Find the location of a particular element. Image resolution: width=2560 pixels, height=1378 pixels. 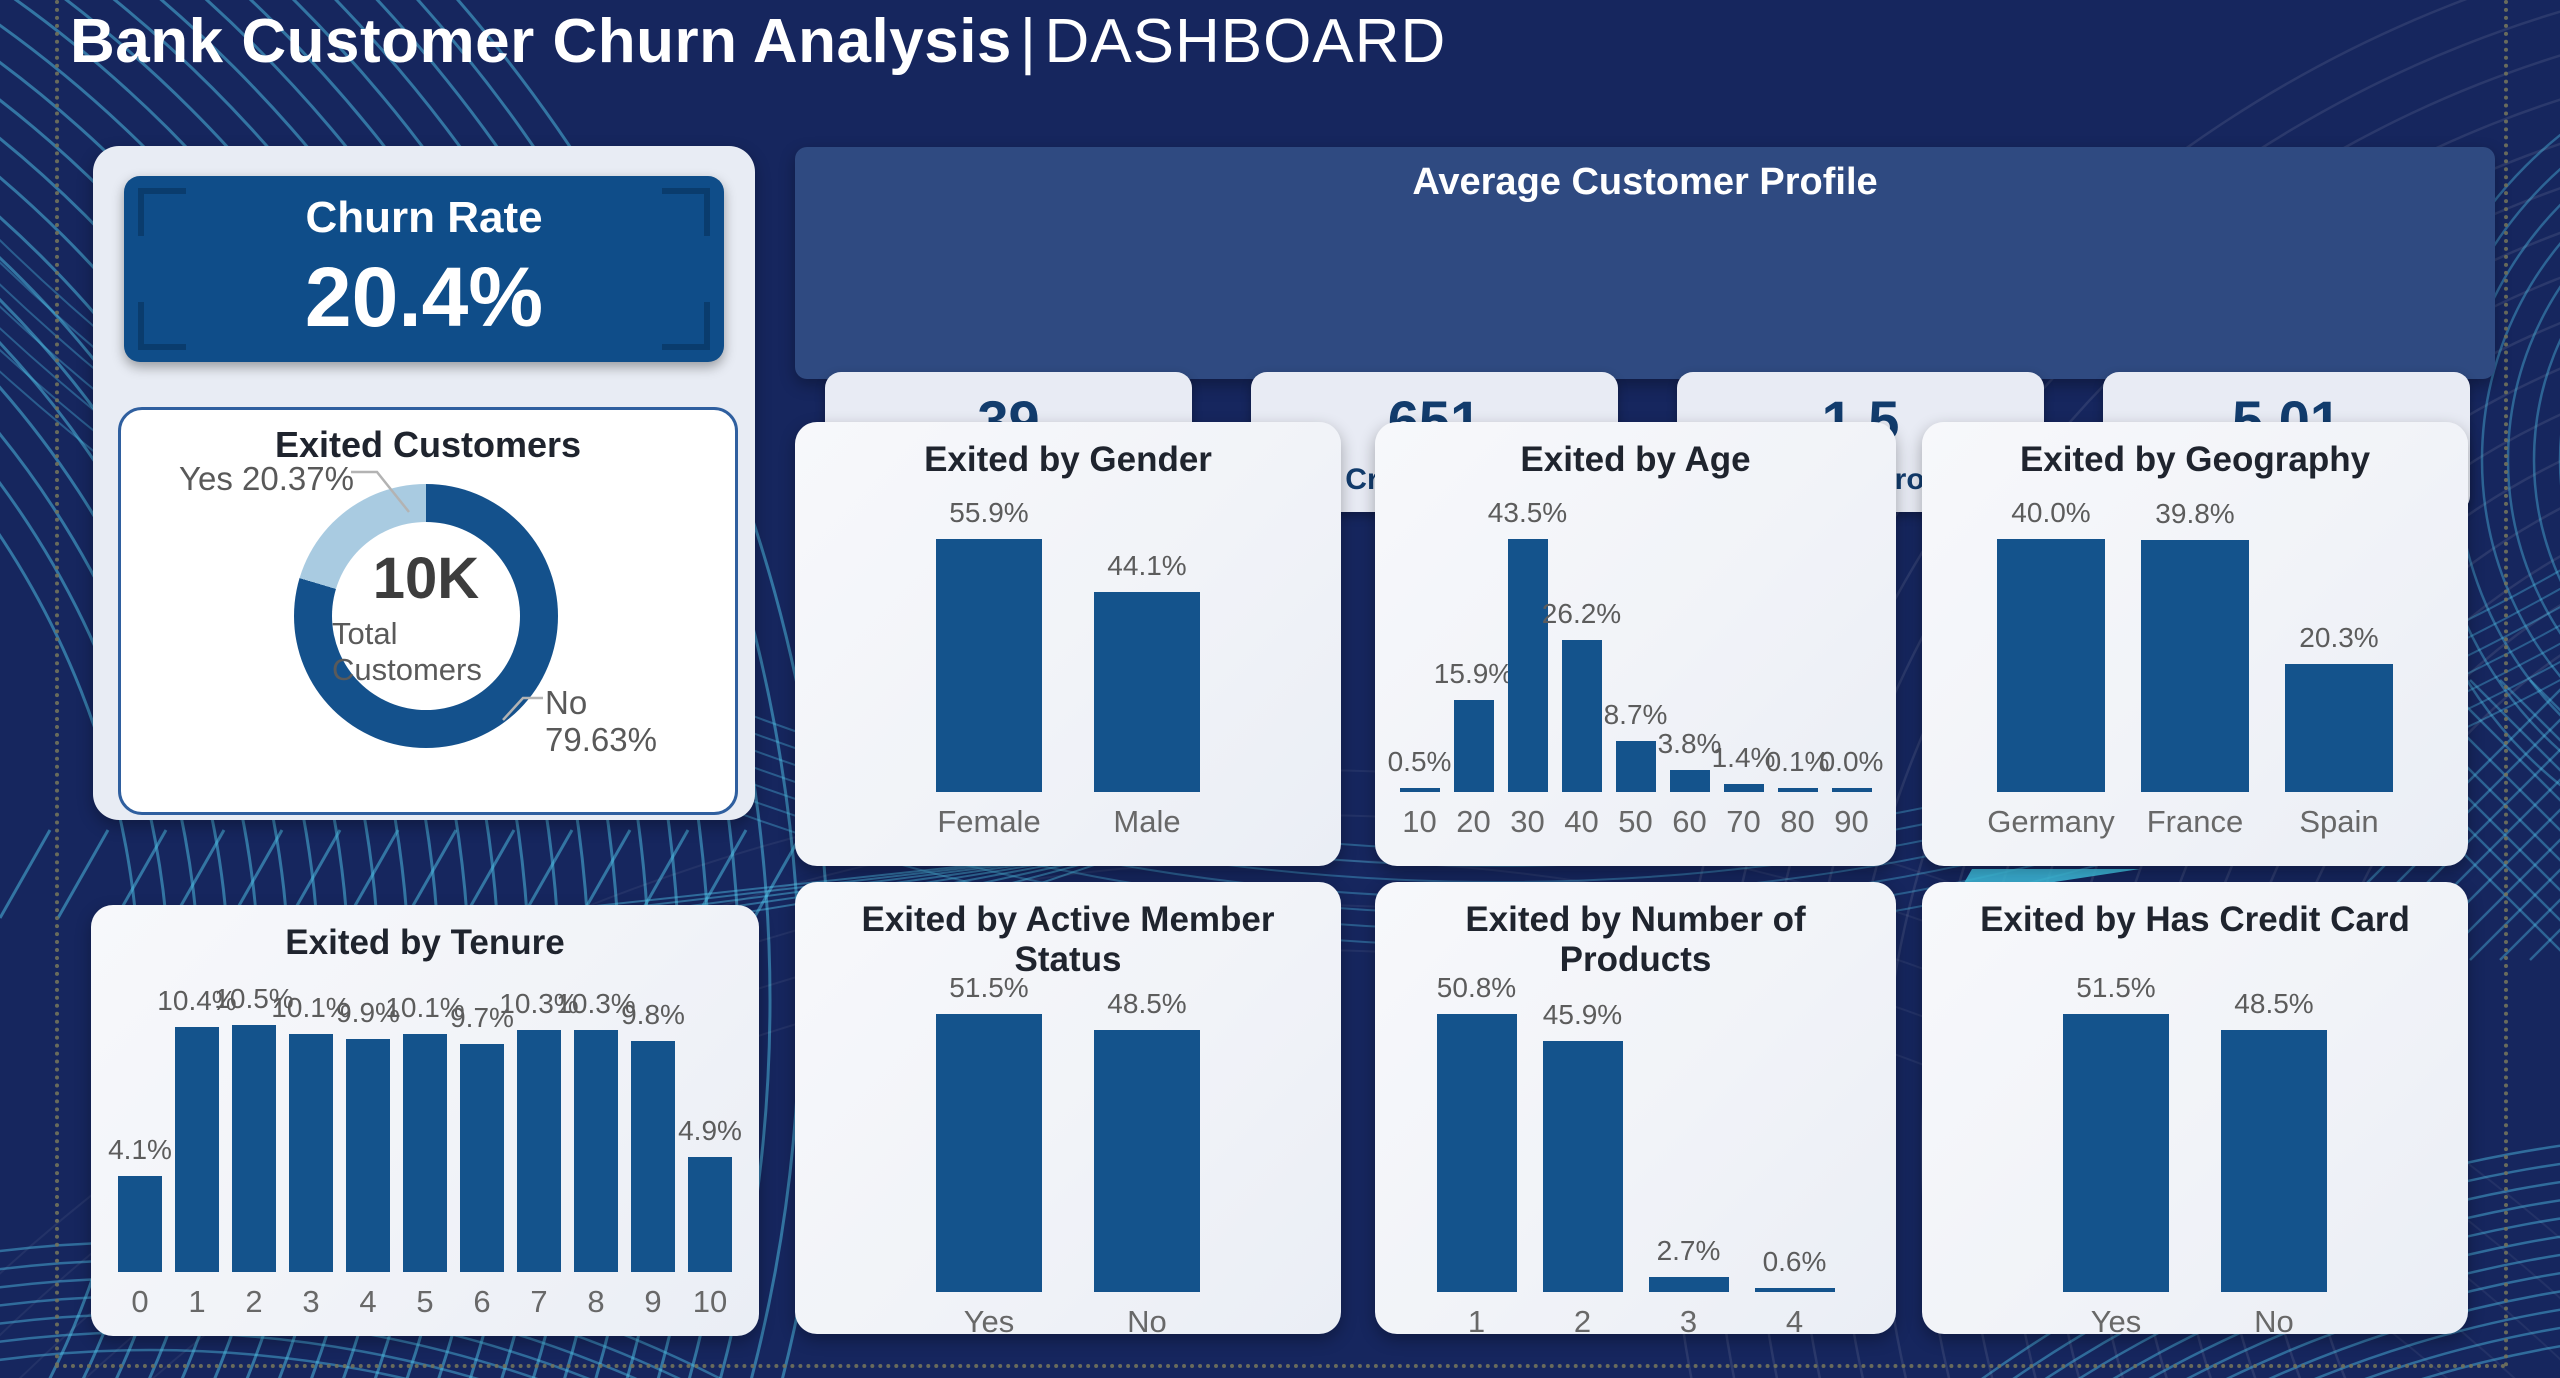

bar-column: 26.2% 40 is located at coordinates (1581, 668).